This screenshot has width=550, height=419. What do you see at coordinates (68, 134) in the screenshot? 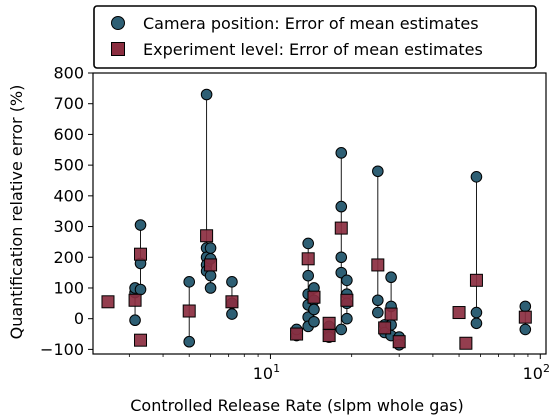
I see `y-tick-label: 600` at bounding box center [68, 134].